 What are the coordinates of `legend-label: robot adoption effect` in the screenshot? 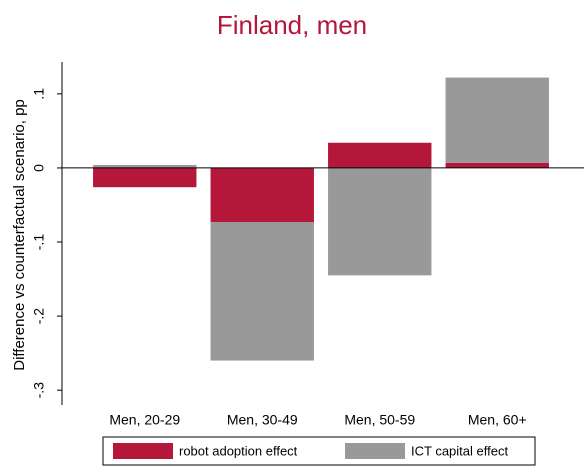 It's located at (238, 450).